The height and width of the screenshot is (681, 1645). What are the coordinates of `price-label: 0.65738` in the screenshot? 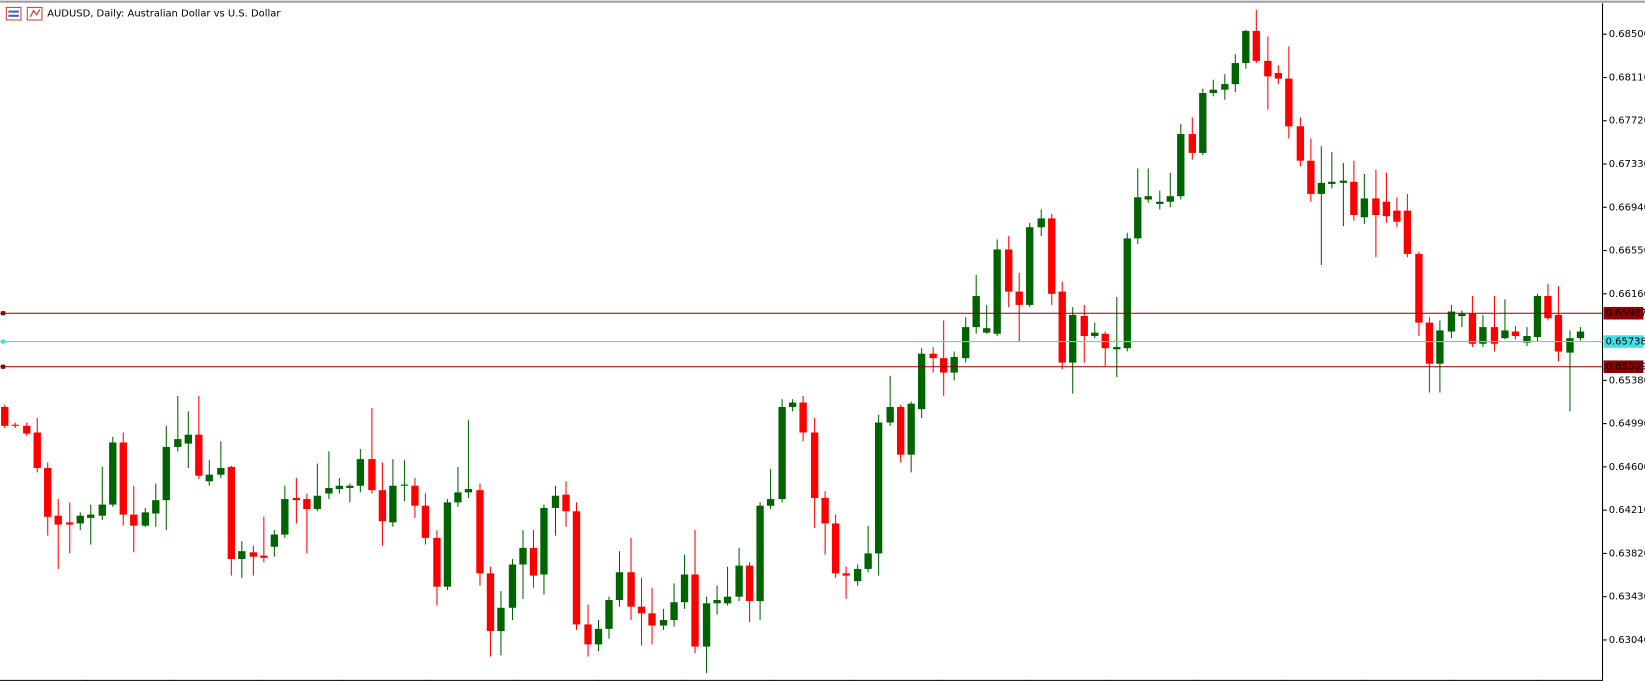 It's located at (1625, 342).